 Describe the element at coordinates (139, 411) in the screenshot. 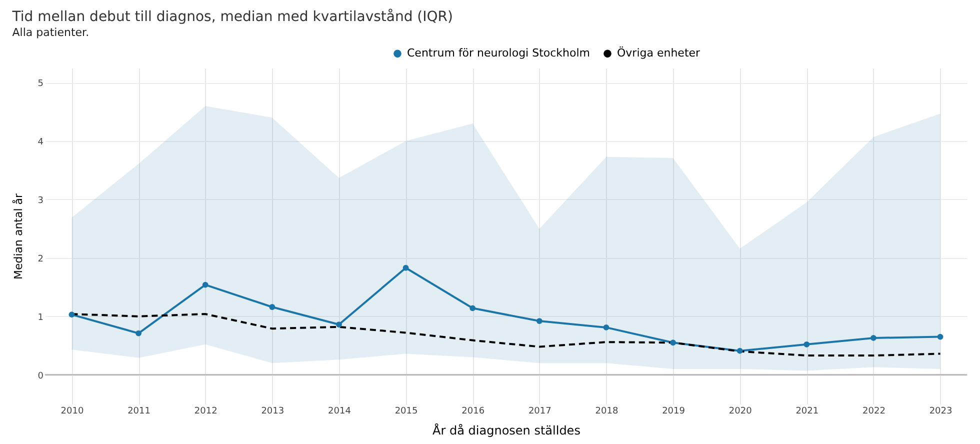

I see `x-tick-label: 2011` at that location.